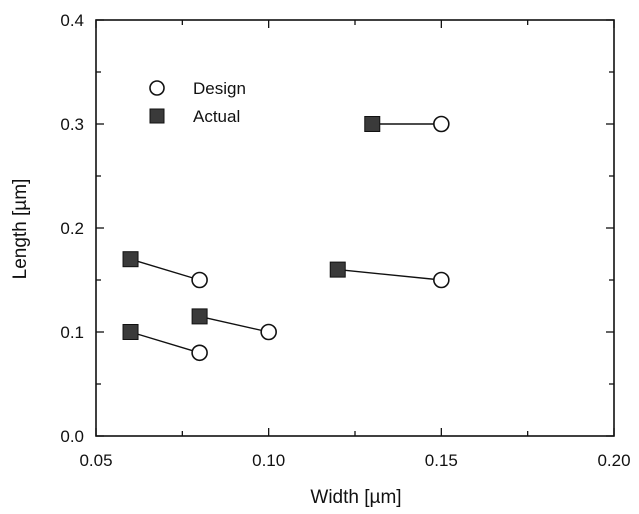 The height and width of the screenshot is (514, 639). I want to click on y-tick-label: 0.2, so click(72, 228).